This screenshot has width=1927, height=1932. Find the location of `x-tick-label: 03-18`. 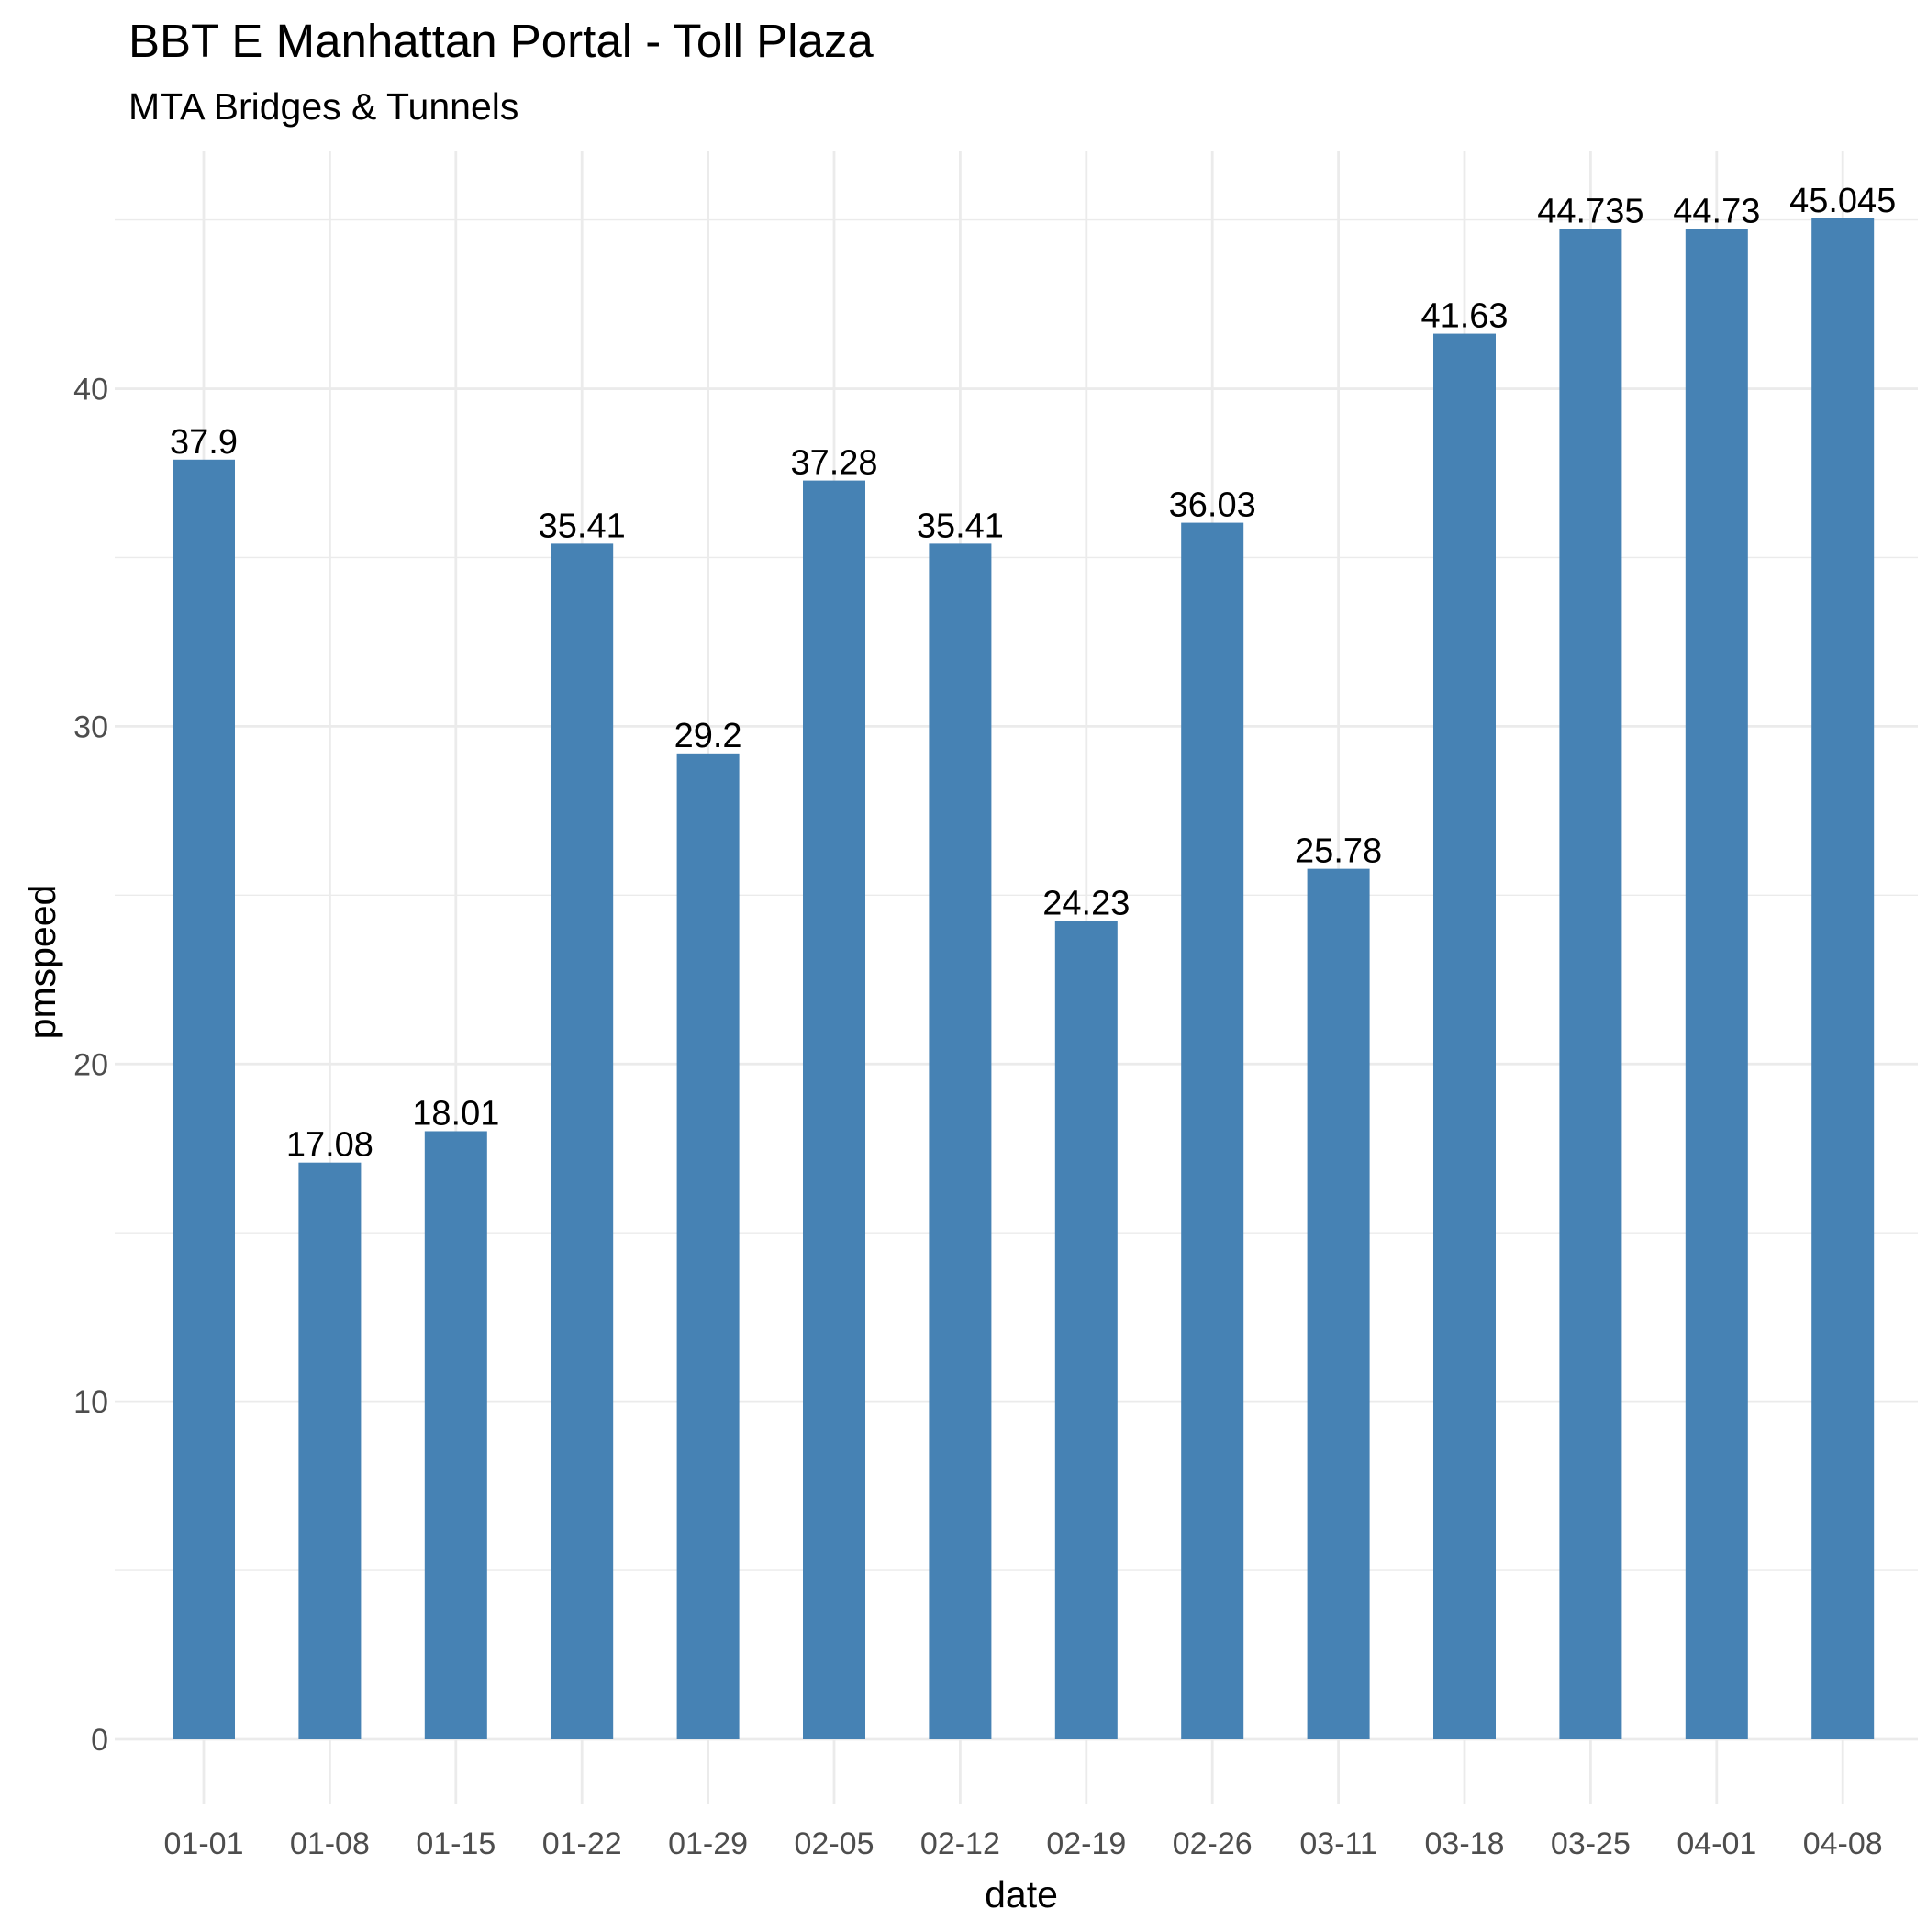

x-tick-label: 03-18 is located at coordinates (1465, 1843).